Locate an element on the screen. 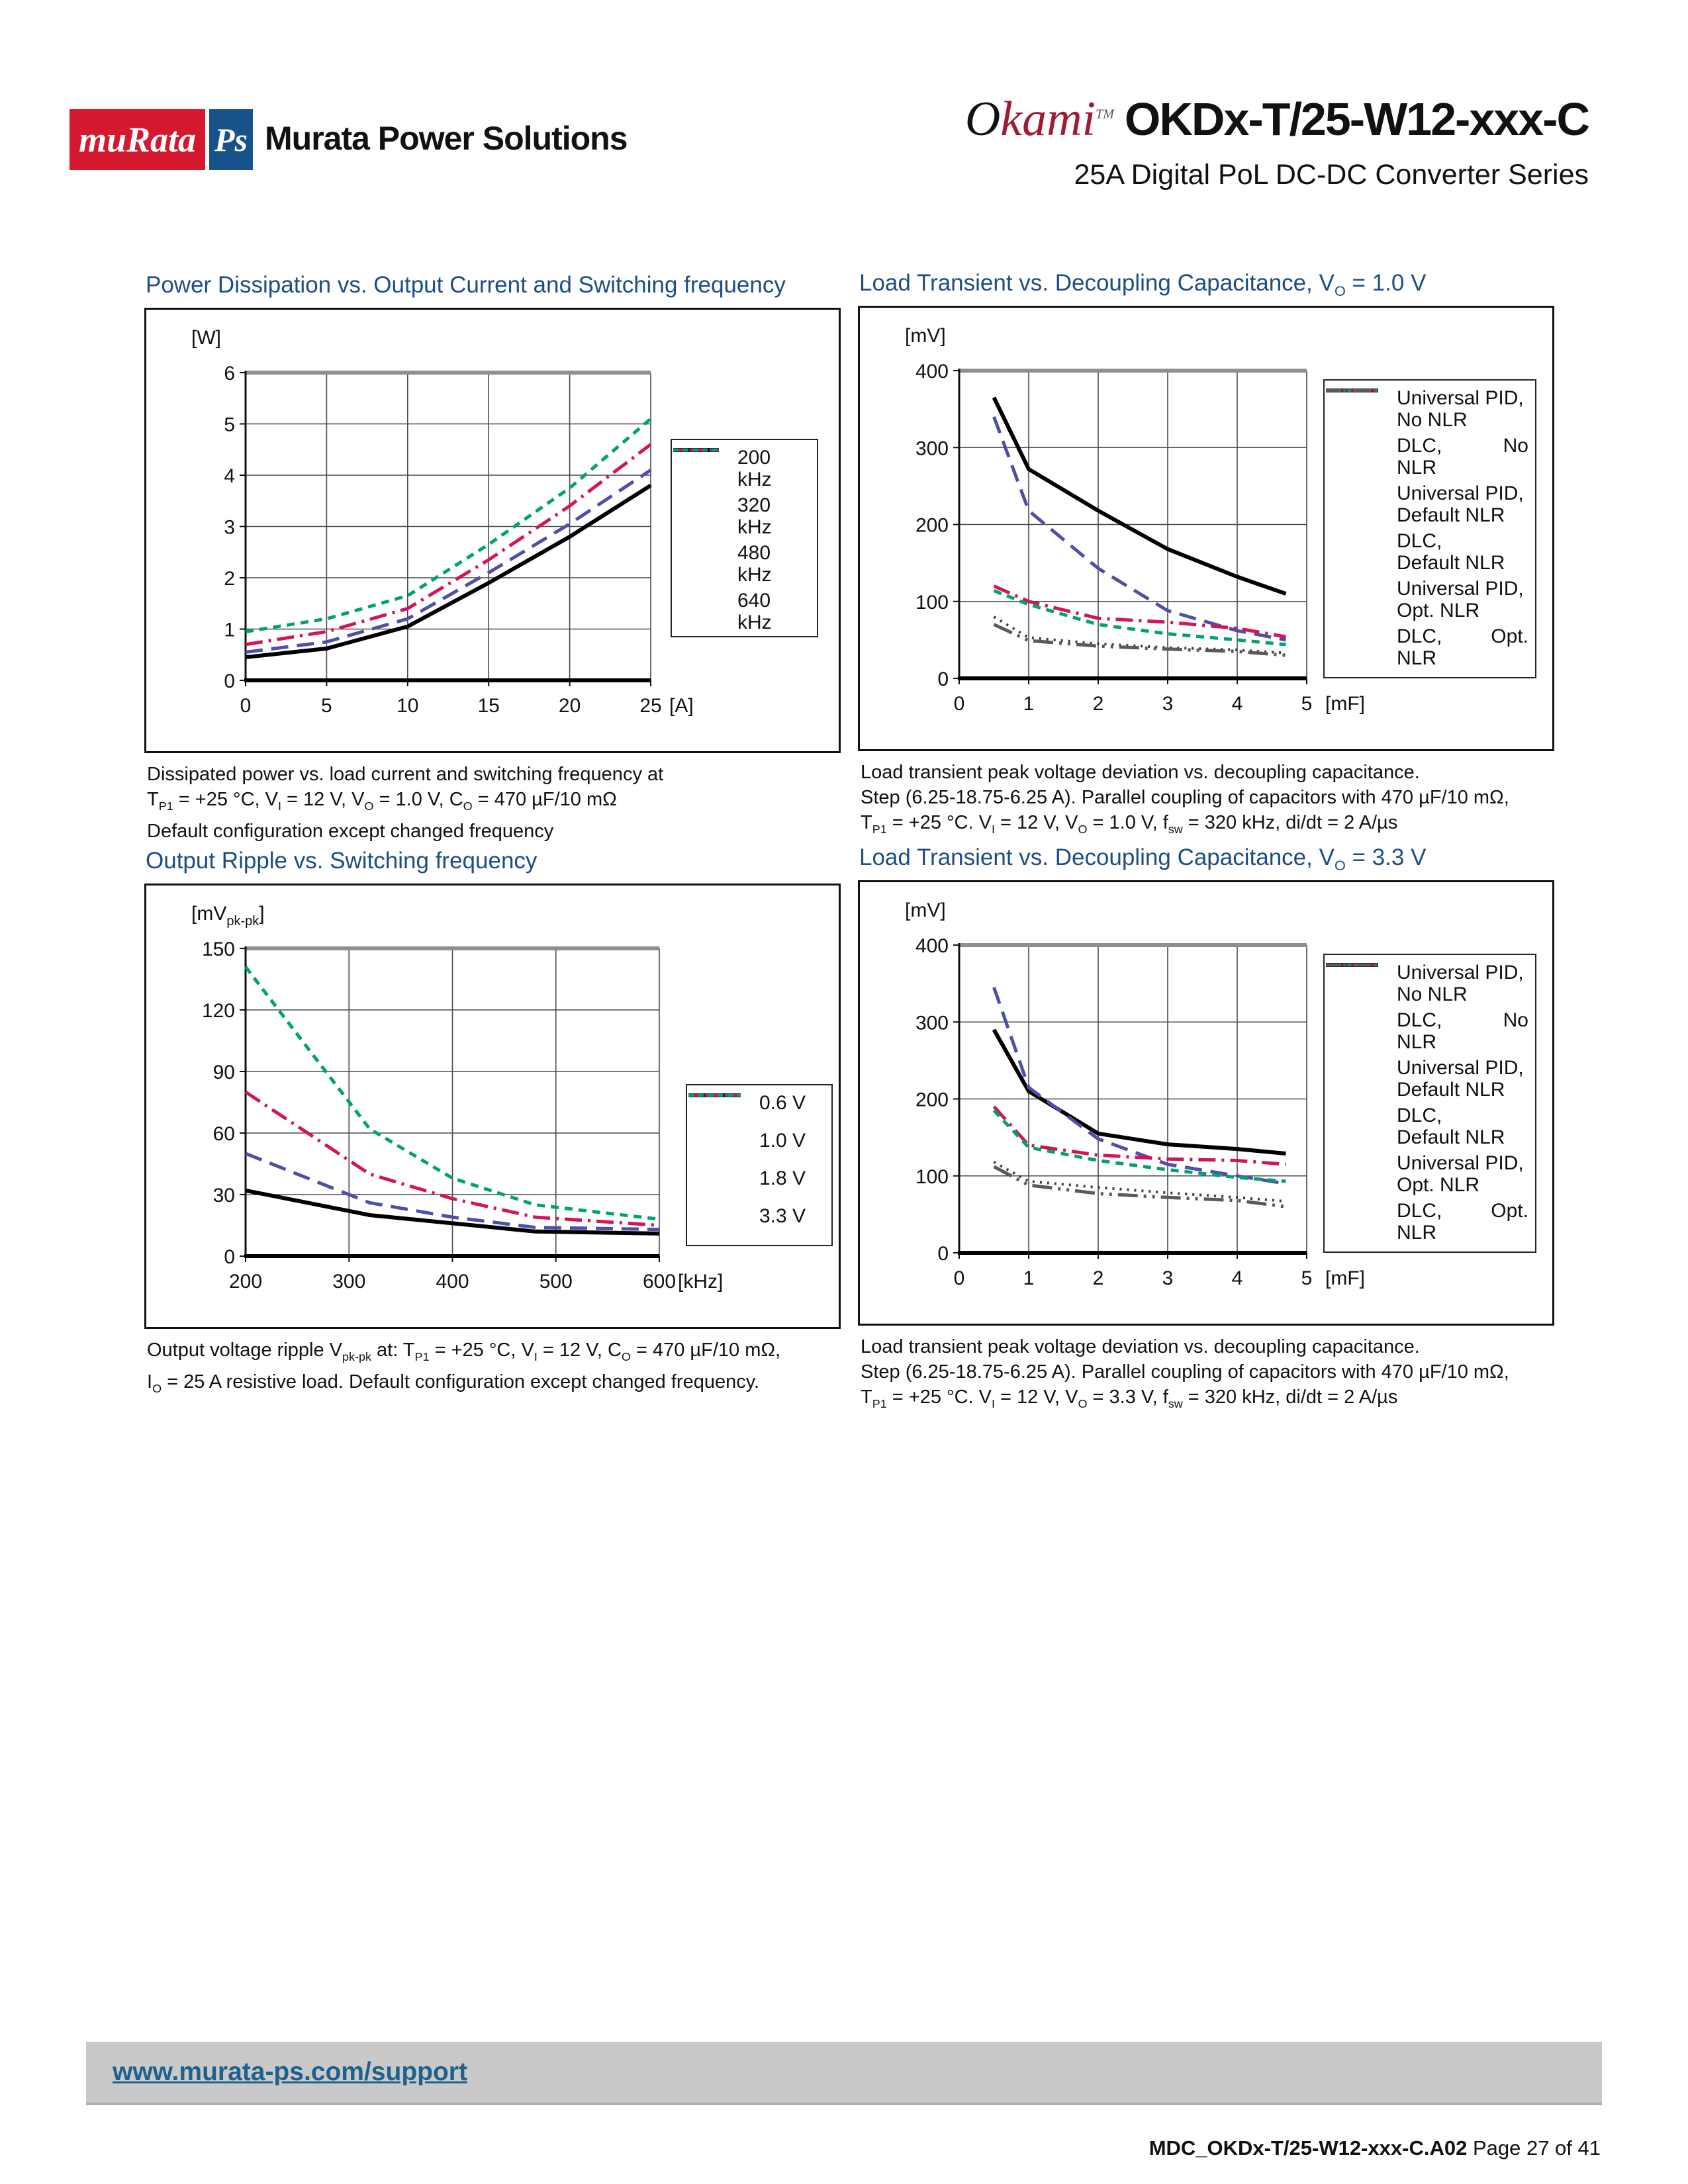 The image size is (1688, 2184). legend-item: 1.8 V is located at coordinates (756, 1149).